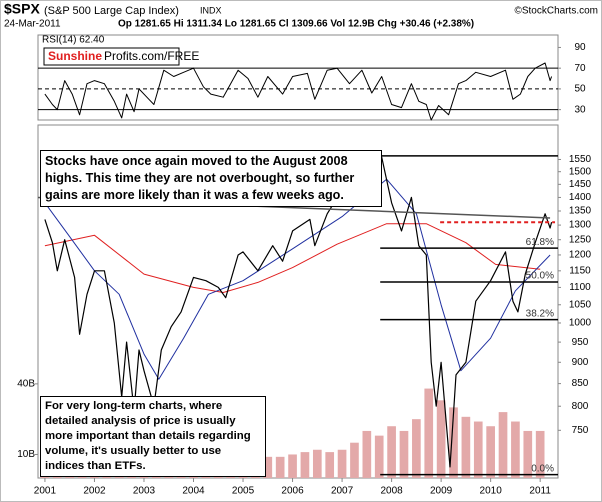 This screenshot has width=602, height=502. I want to click on exchange: INDX, so click(211, 10).